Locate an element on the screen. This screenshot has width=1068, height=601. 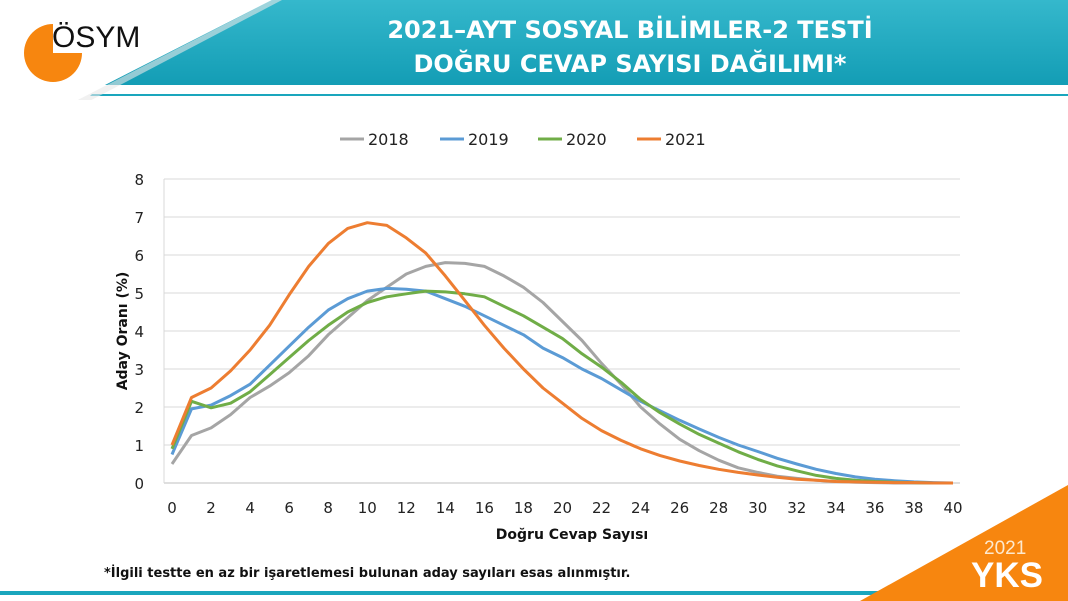
x-tick-label: 14 is located at coordinates (445, 508).